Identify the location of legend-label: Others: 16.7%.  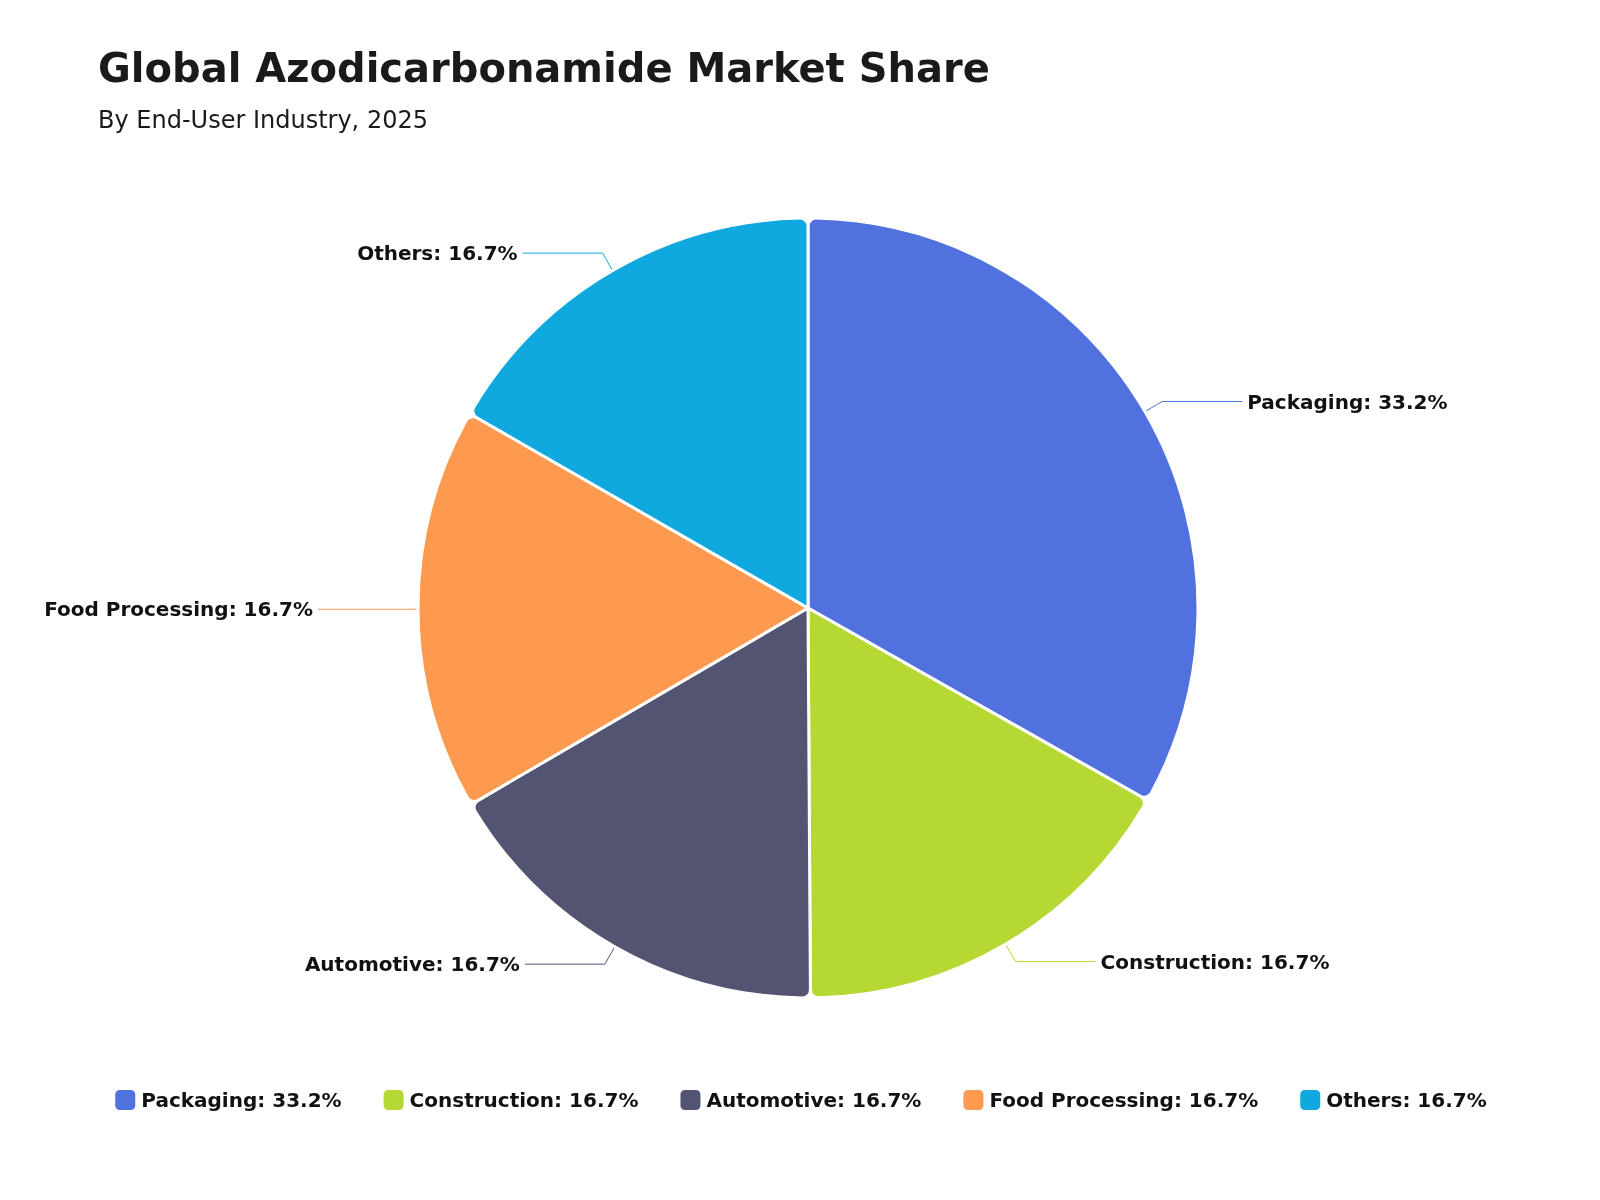
(1406, 1100).